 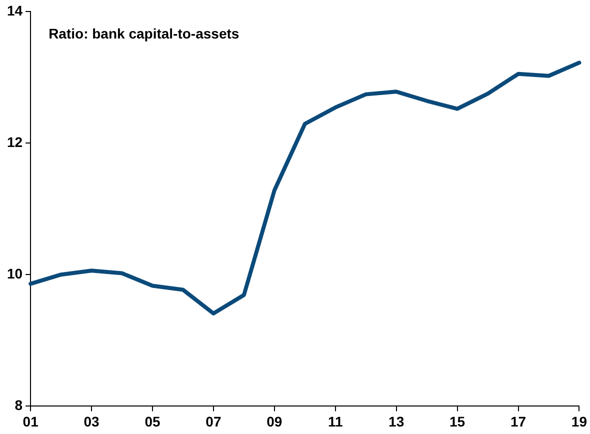 I want to click on y-tick-label: 14, so click(x=14, y=10).